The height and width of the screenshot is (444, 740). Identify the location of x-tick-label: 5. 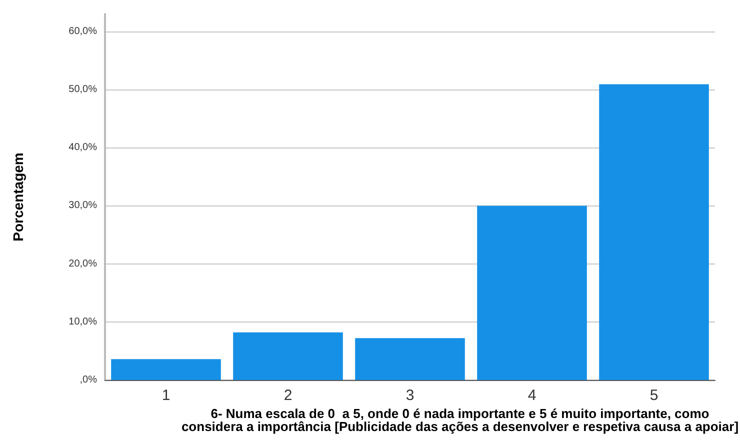
(654, 395).